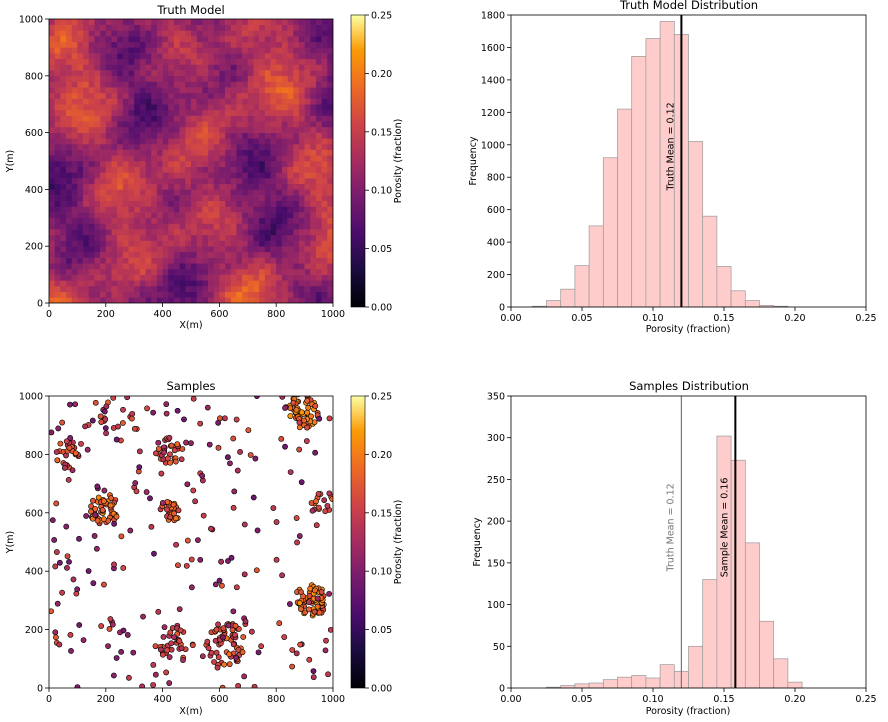  Describe the element at coordinates (652, 318) in the screenshot. I see `x-tick-label: 0.10` at that location.